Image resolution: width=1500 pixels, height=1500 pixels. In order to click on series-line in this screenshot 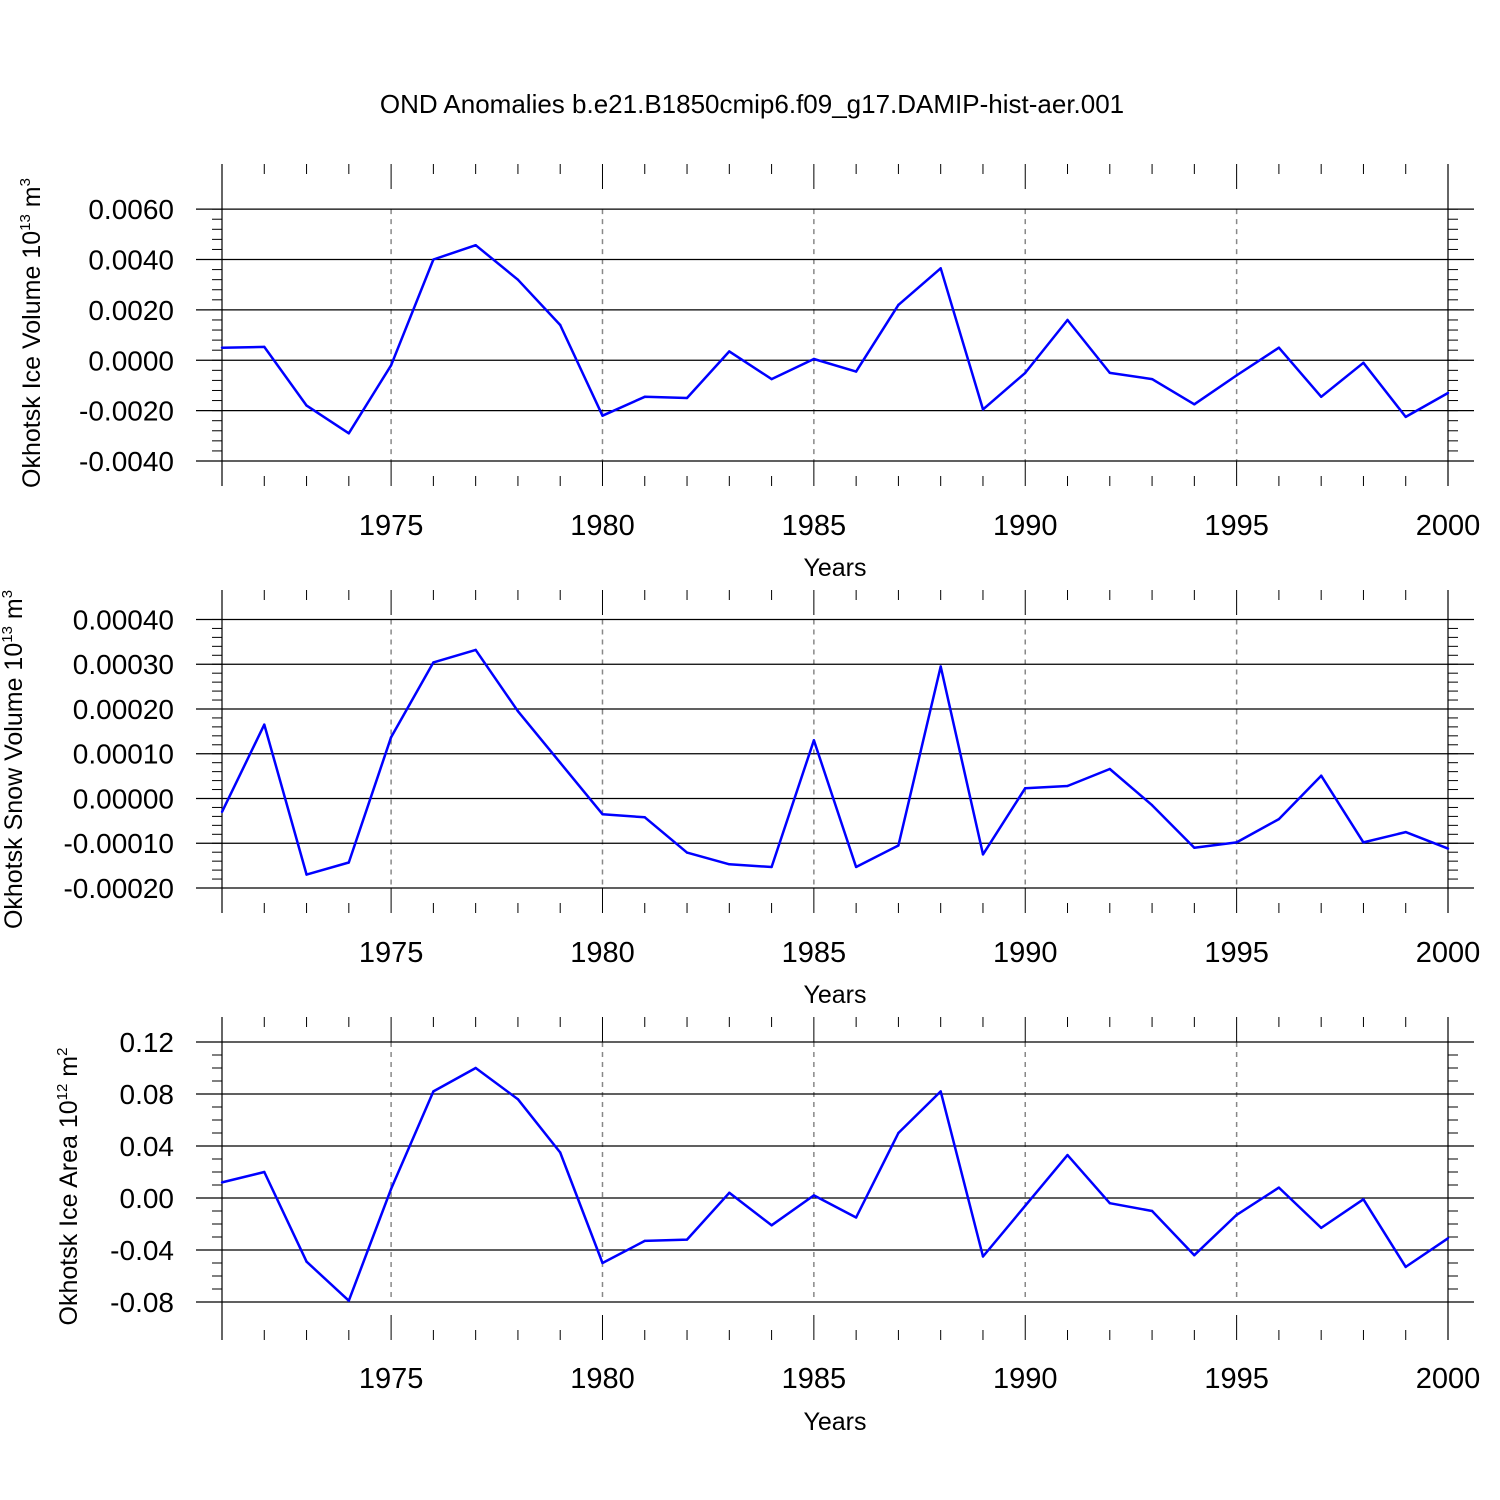, I will do `click(835, 339)`.